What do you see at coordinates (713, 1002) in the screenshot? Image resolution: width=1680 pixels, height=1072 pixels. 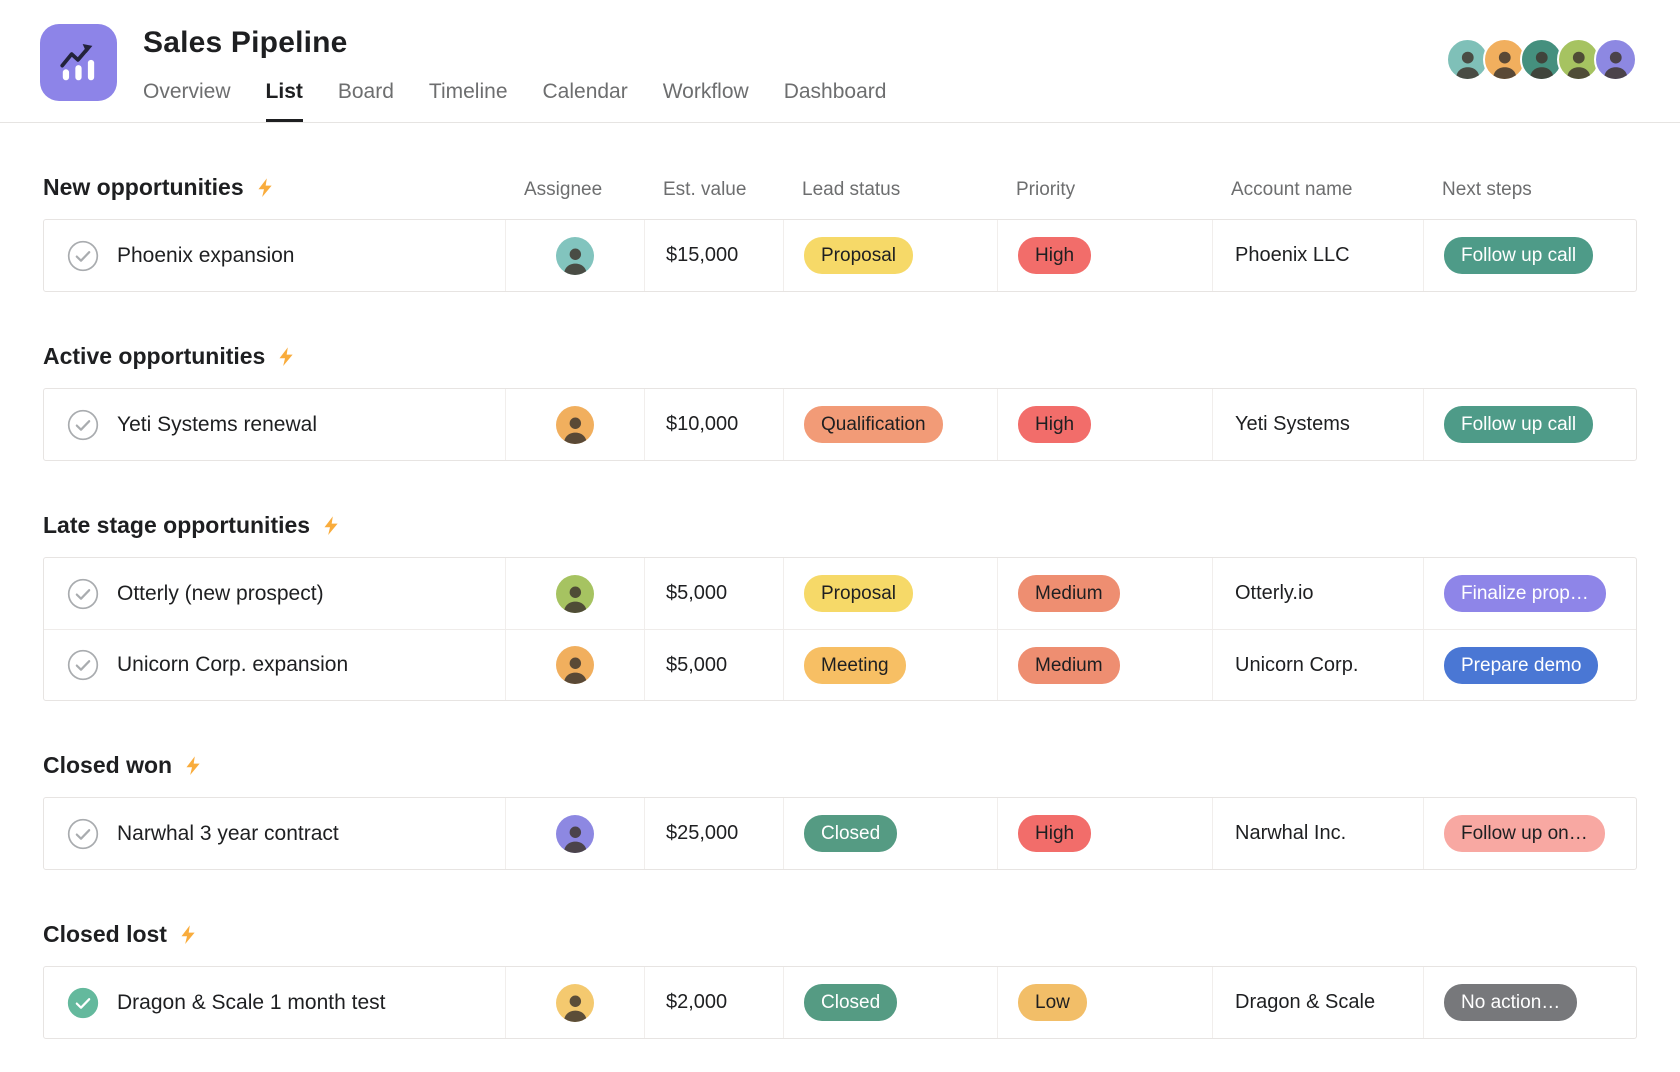 I see `est-value: $2,000` at bounding box center [713, 1002].